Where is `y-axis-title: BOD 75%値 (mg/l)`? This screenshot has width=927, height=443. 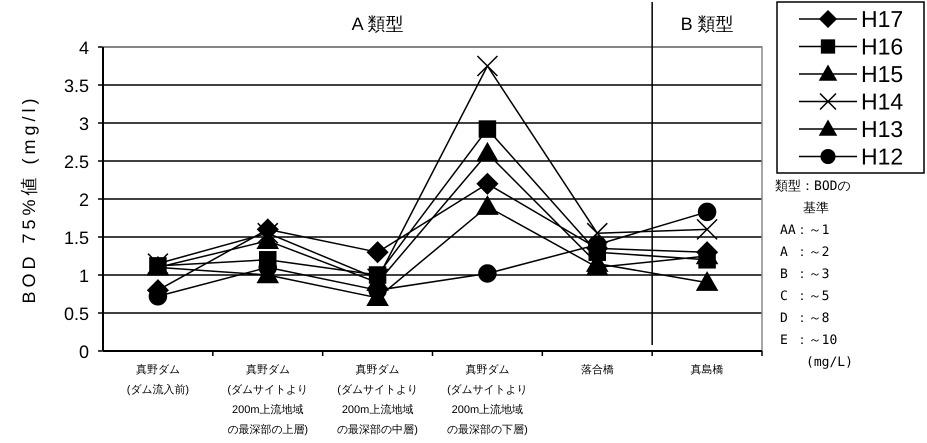
y-axis-title: BOD 75%値 (mg/l) is located at coordinates (29, 199).